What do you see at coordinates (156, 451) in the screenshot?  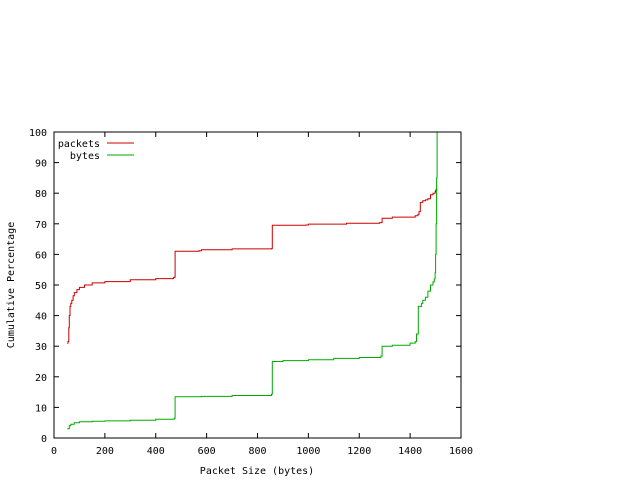 I see `x-tick-label: 400` at bounding box center [156, 451].